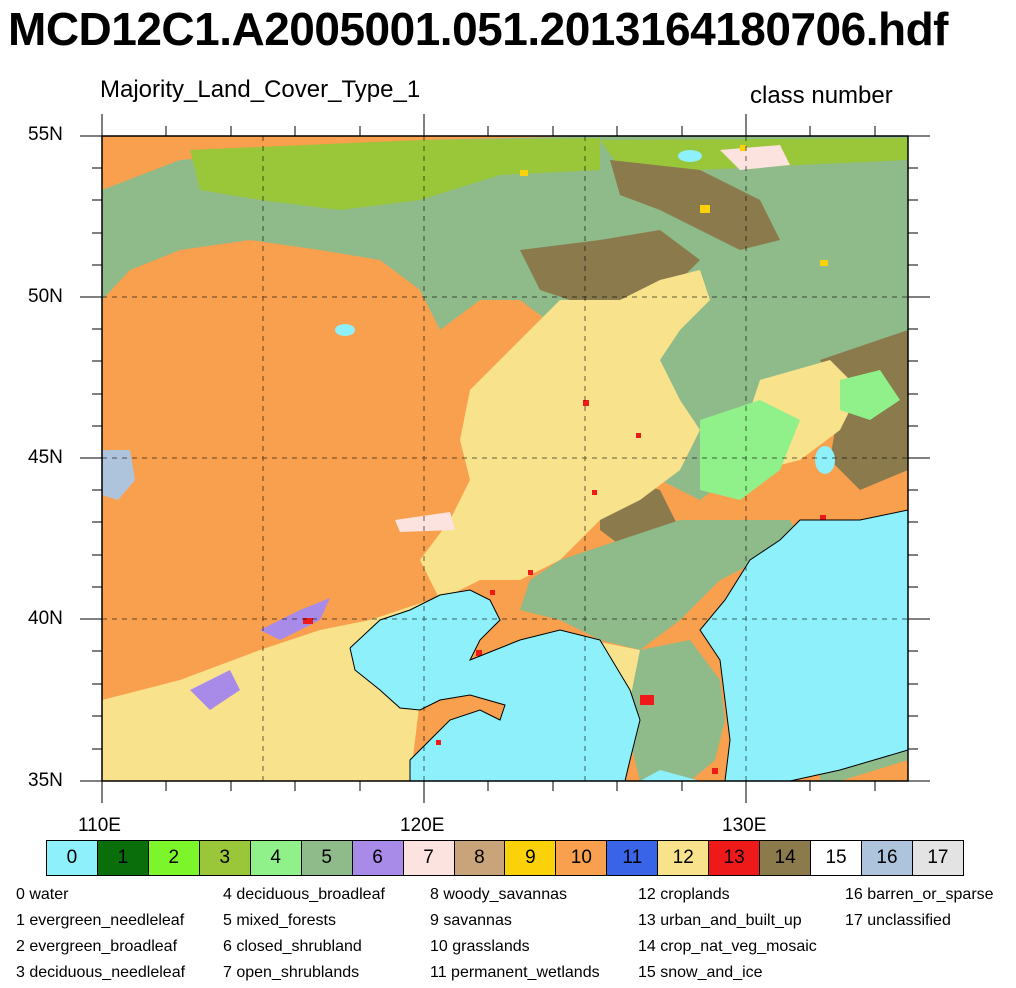 The width and height of the screenshot is (1016, 988). What do you see at coordinates (100, 920) in the screenshot?
I see `legend-item-evergreen-needleleaf: 1 evergreen_needleleaf` at bounding box center [100, 920].